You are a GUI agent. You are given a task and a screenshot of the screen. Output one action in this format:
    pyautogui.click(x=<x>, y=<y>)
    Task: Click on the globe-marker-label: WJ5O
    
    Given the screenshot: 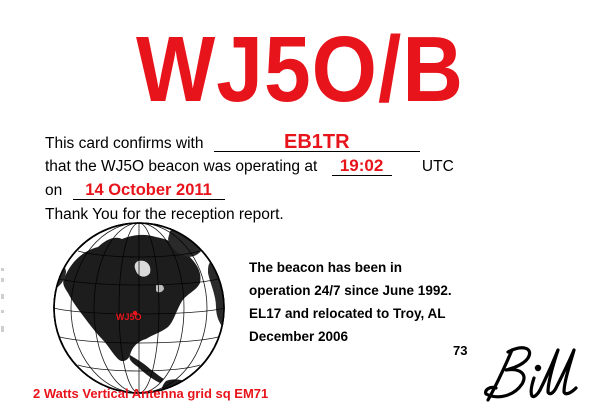 What is the action you would take?
    pyautogui.click(x=129, y=317)
    